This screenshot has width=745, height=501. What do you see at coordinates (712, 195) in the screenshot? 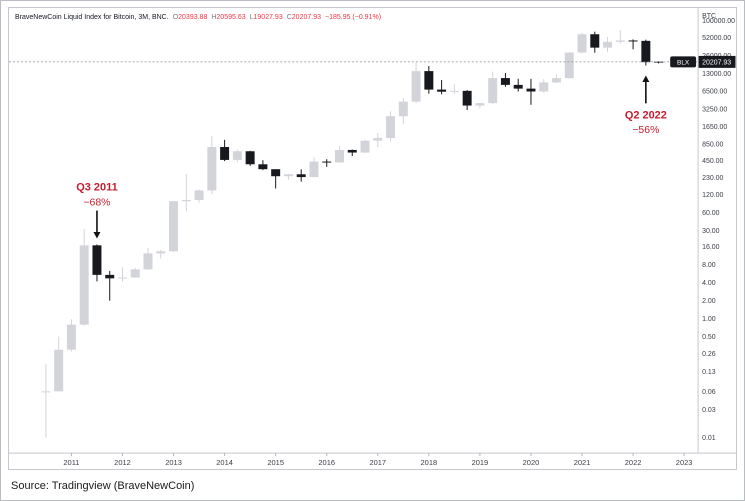
I see `price-tick-label: 120.00` at bounding box center [712, 195].